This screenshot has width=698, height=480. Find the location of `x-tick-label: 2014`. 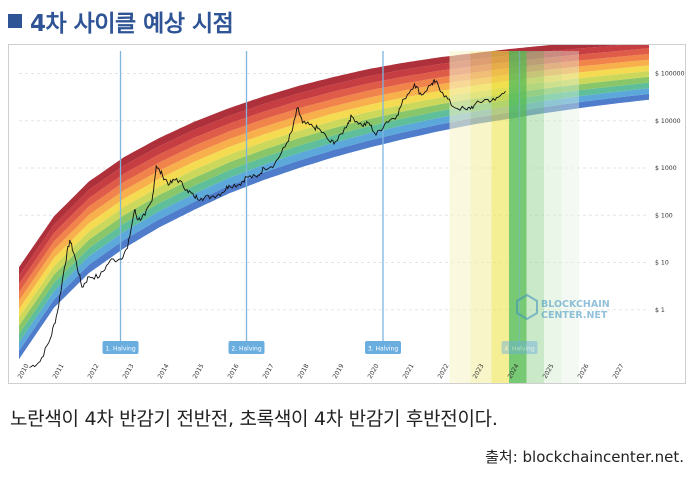

x-tick-label: 2014 is located at coordinates (164, 371).